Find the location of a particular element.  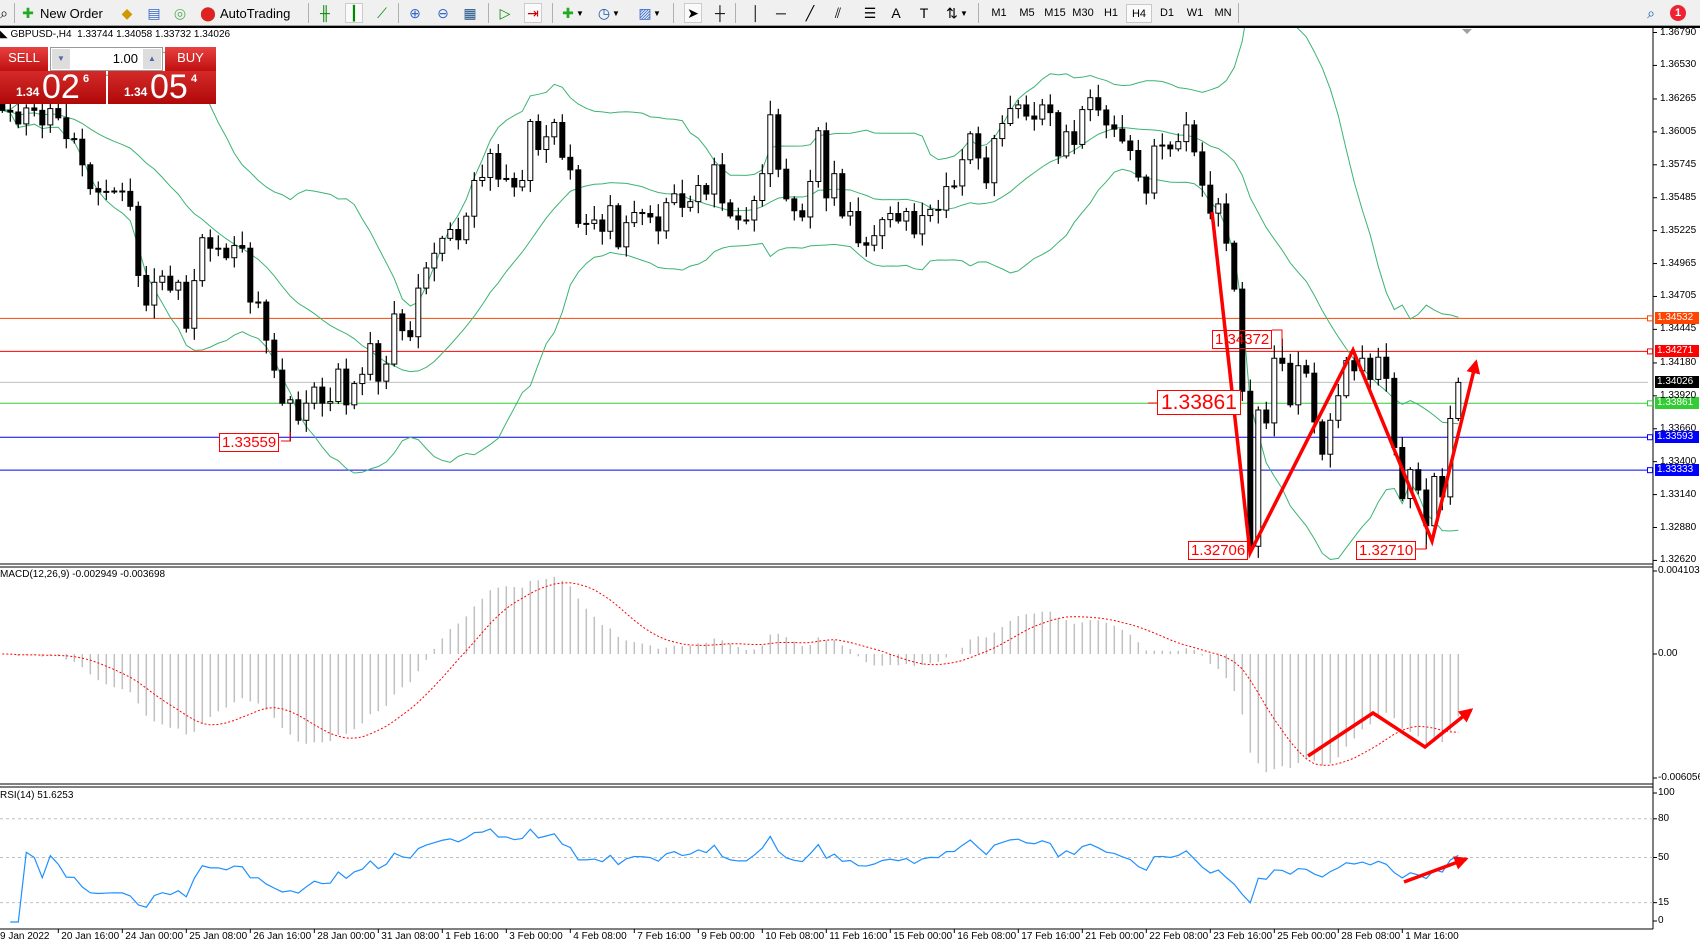

search-button: ⌕ is located at coordinates (1651, 13).